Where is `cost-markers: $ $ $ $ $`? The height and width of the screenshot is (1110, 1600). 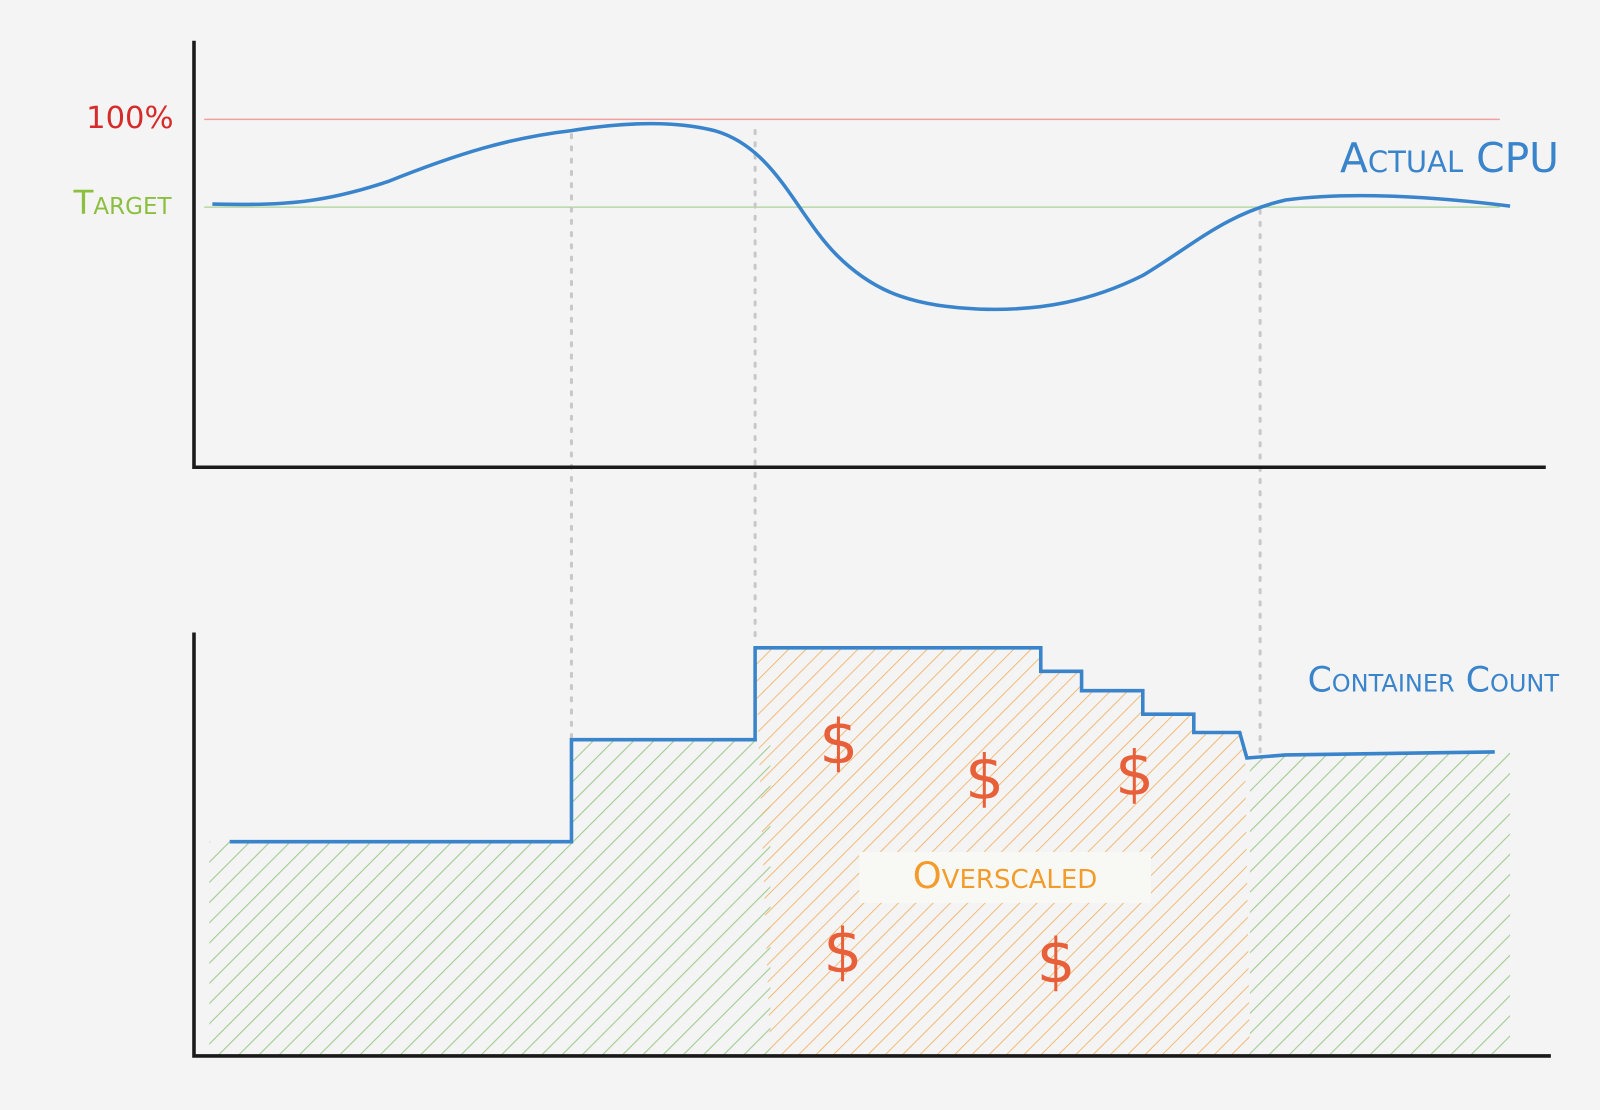
cost-markers: $ $ $ $ $ is located at coordinates (986, 852).